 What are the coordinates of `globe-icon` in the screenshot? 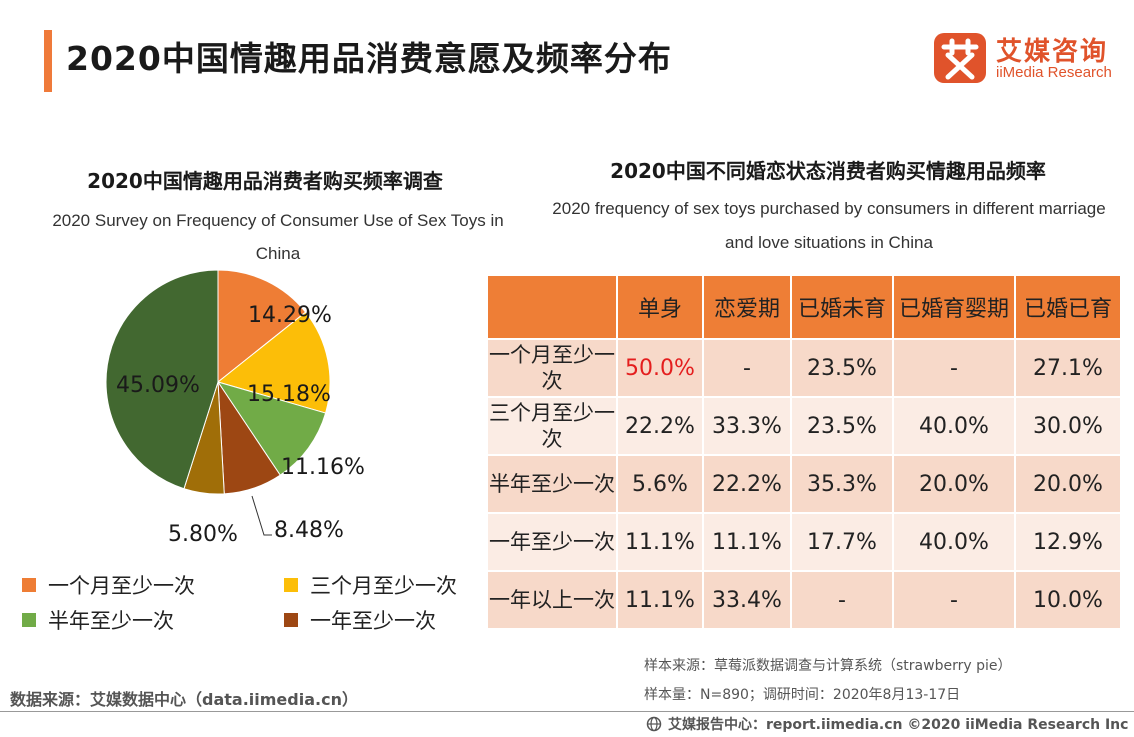 It's located at (654, 724).